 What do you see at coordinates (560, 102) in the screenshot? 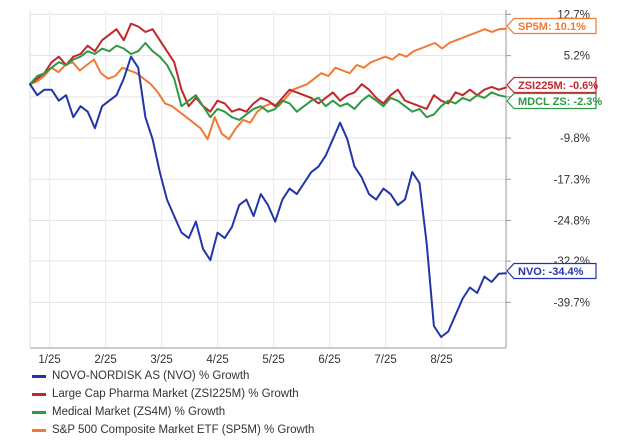
I see `end-flag-label: MDCL ZS: -2.3%` at bounding box center [560, 102].